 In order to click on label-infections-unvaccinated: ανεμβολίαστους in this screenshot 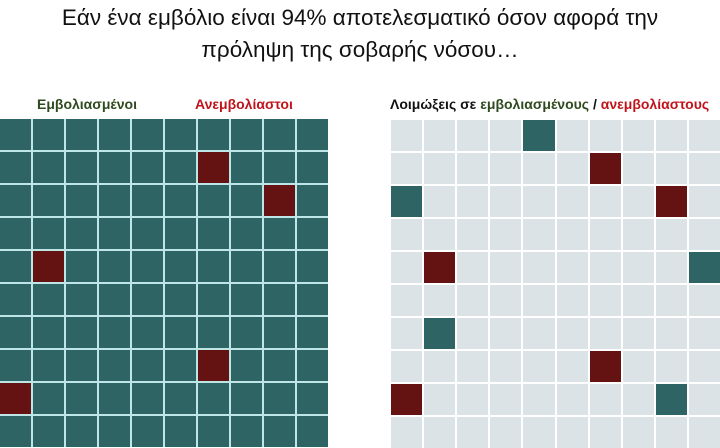, I will do `click(655, 104)`.